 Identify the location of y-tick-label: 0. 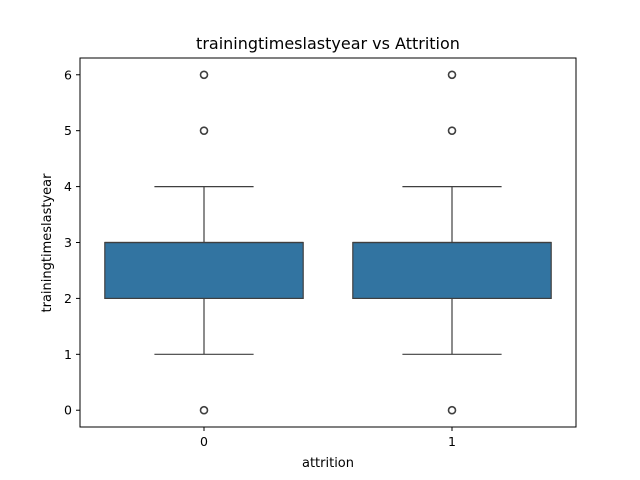
(68, 410).